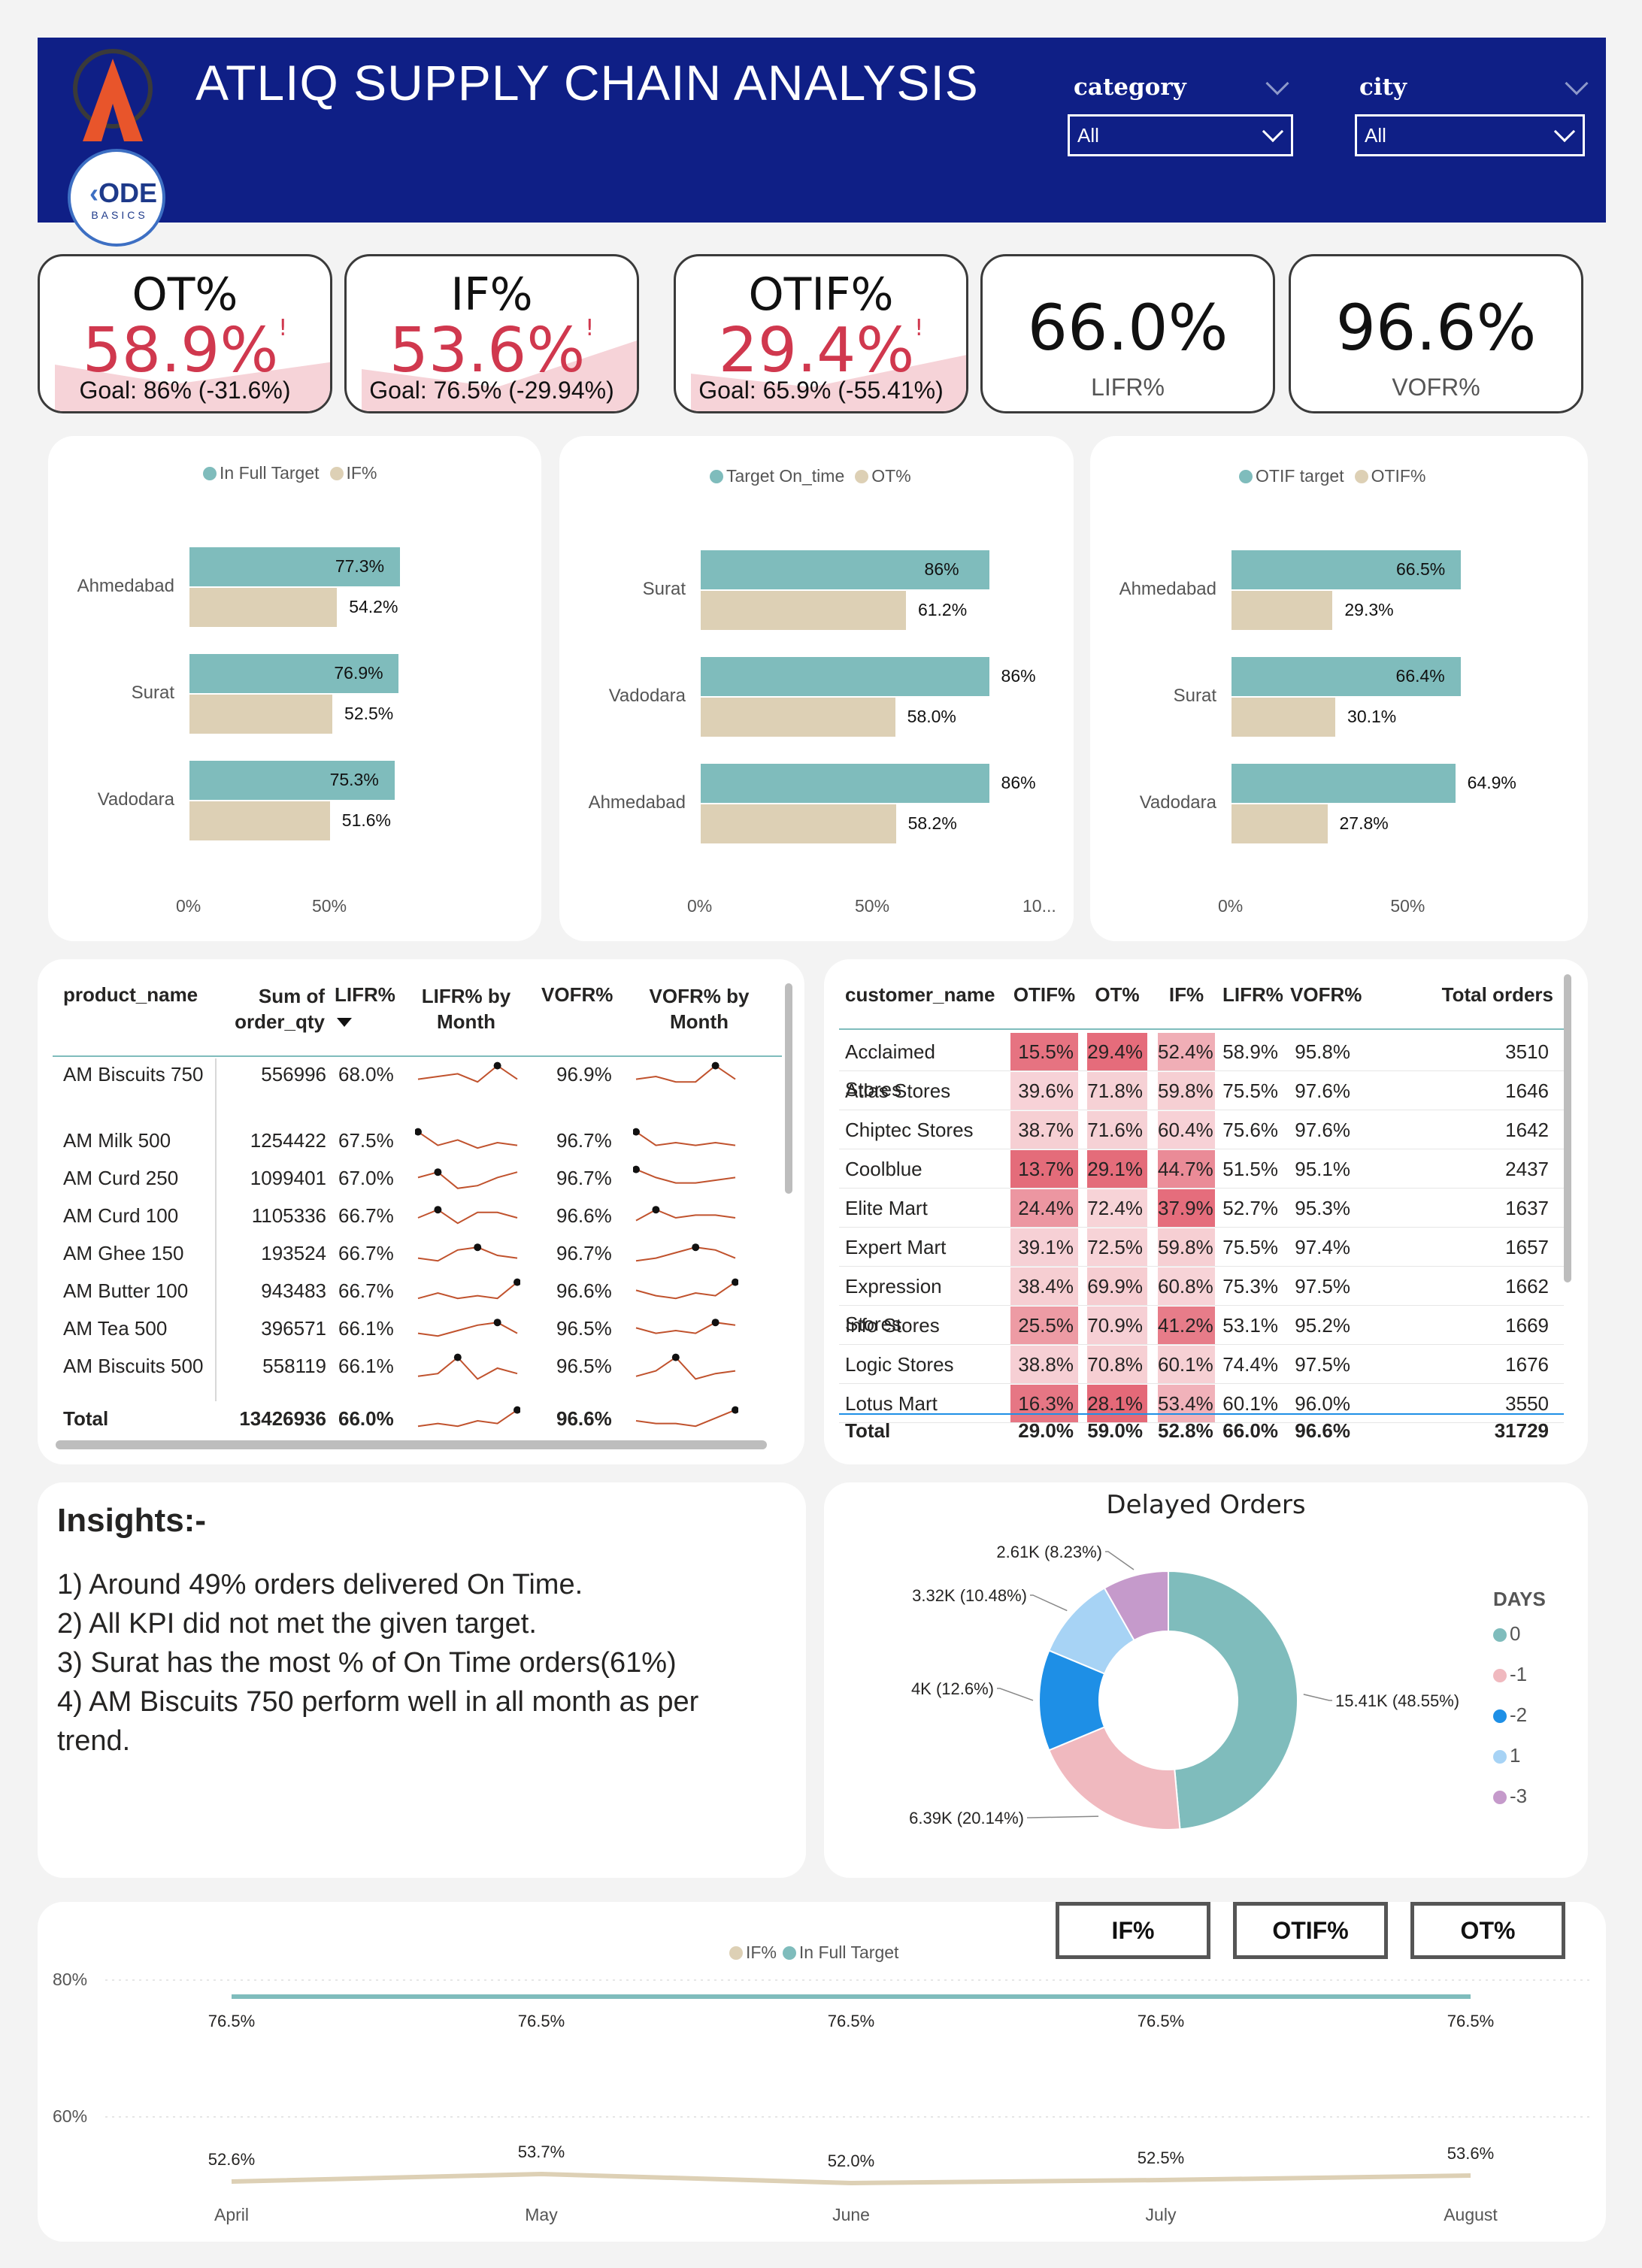  What do you see at coordinates (1117, 1130) in the screenshot?
I see `metric-cell: 71.6%` at bounding box center [1117, 1130].